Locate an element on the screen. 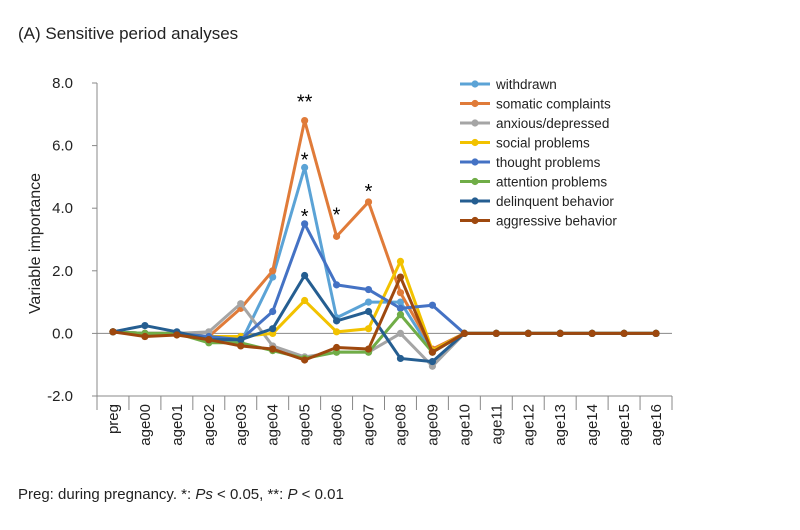  y-tick-label: 2.0 is located at coordinates (62, 271).